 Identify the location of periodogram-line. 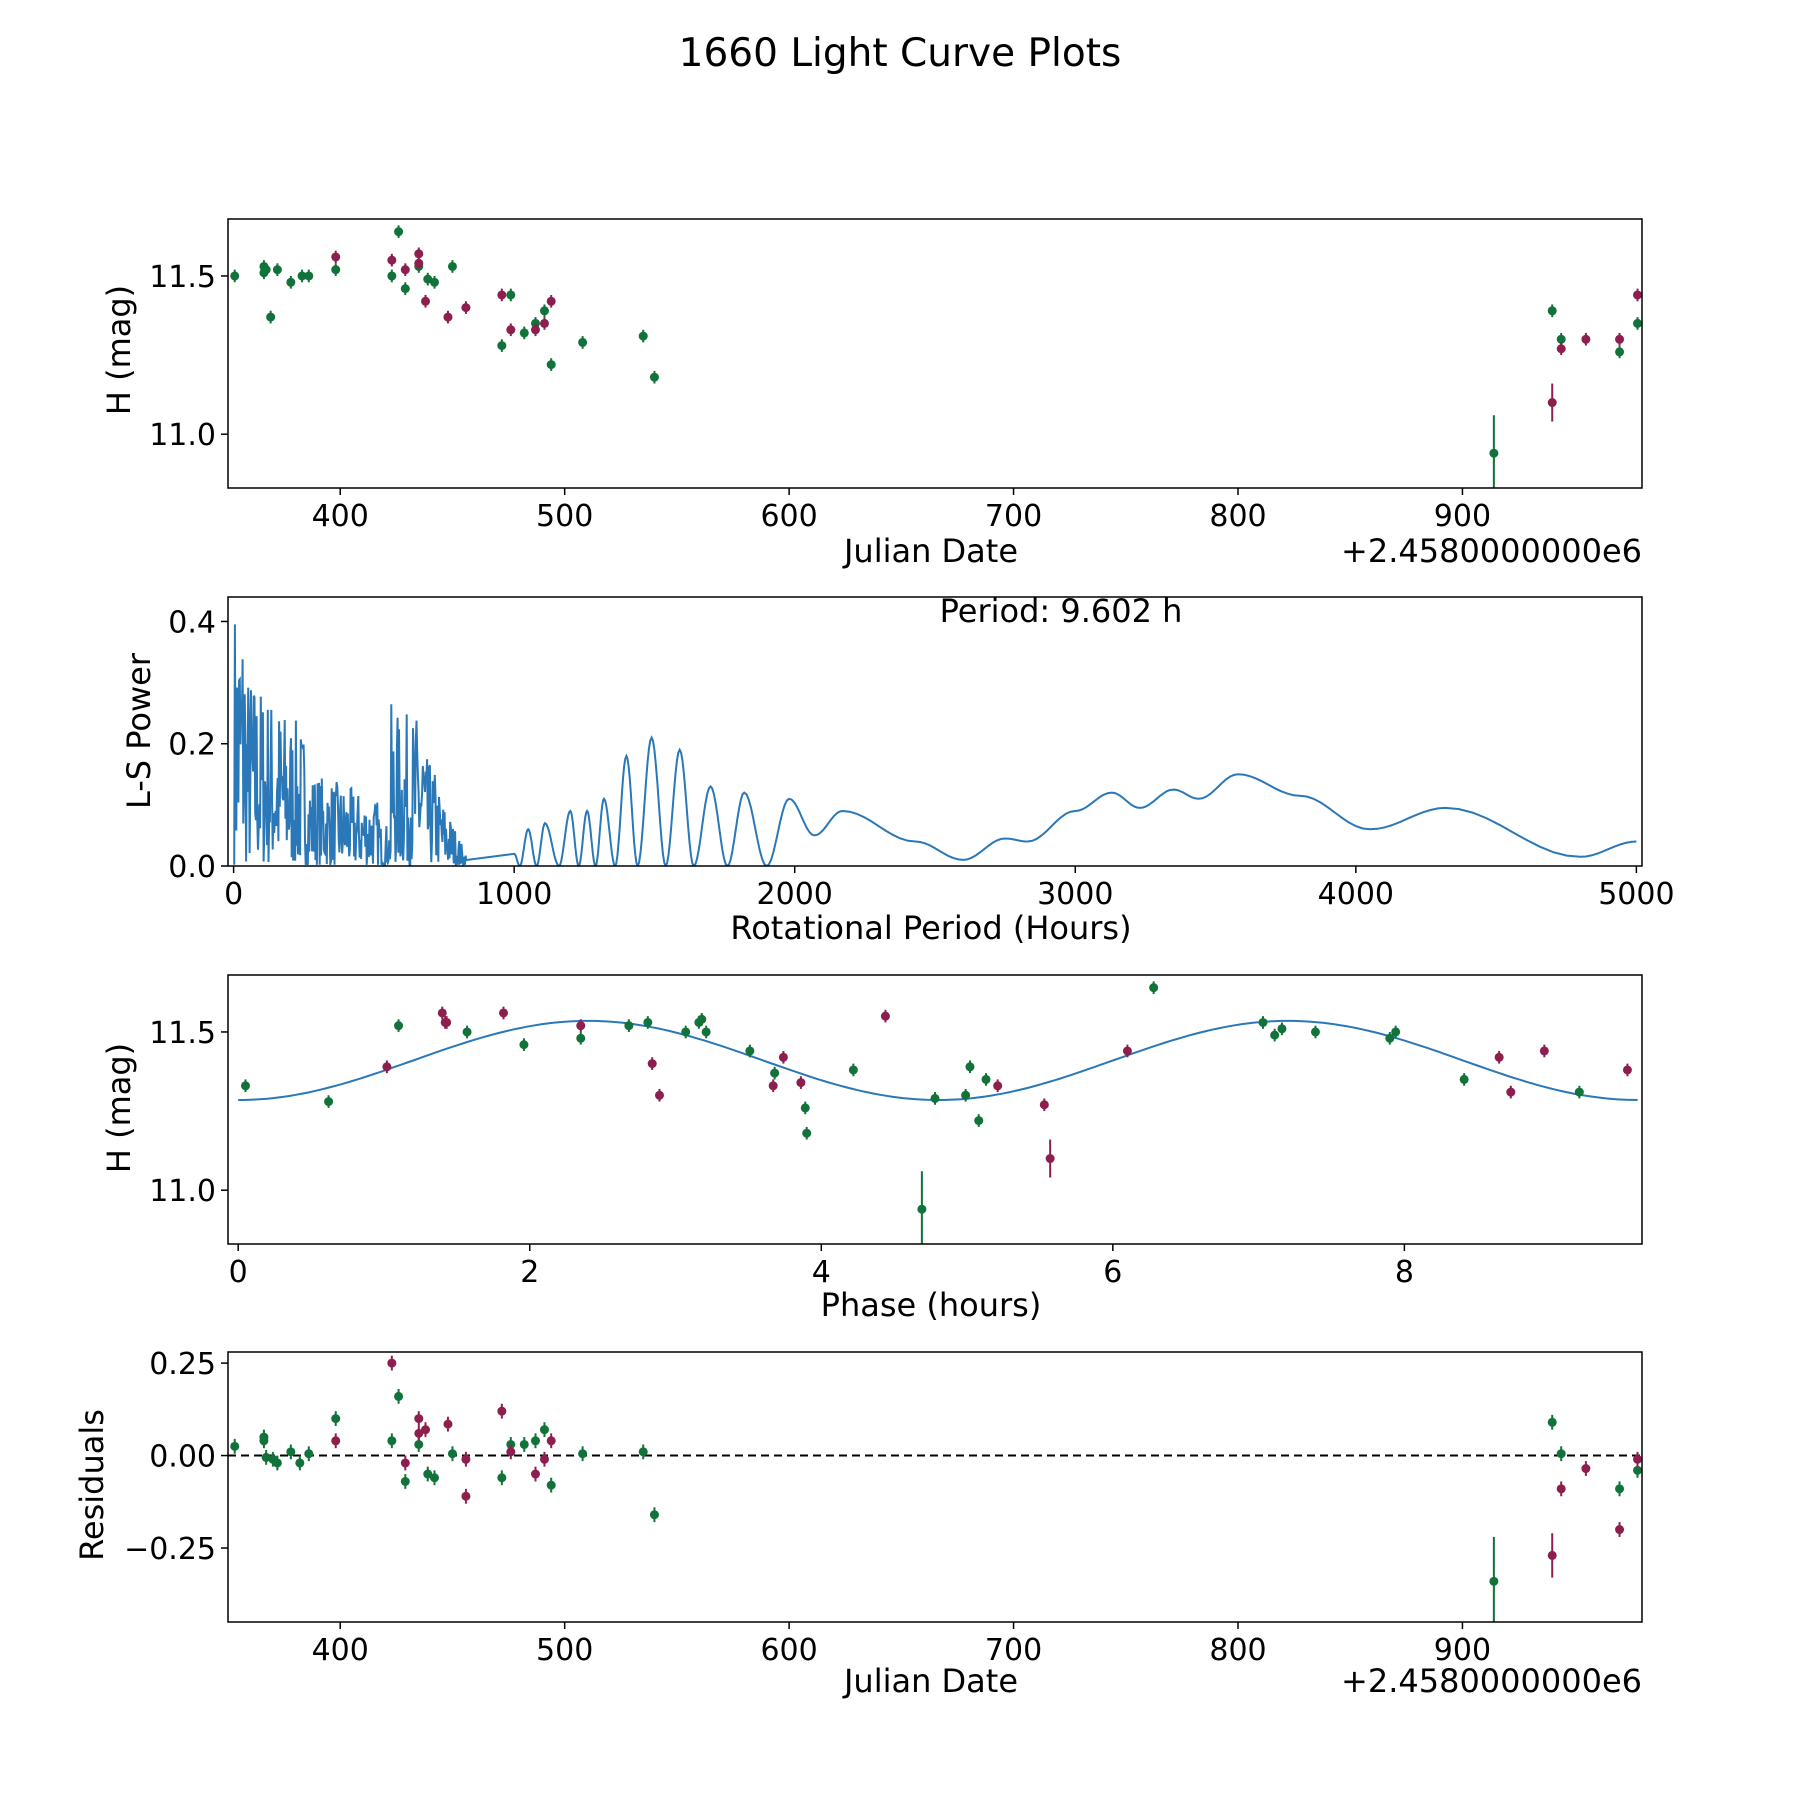
(935, 745).